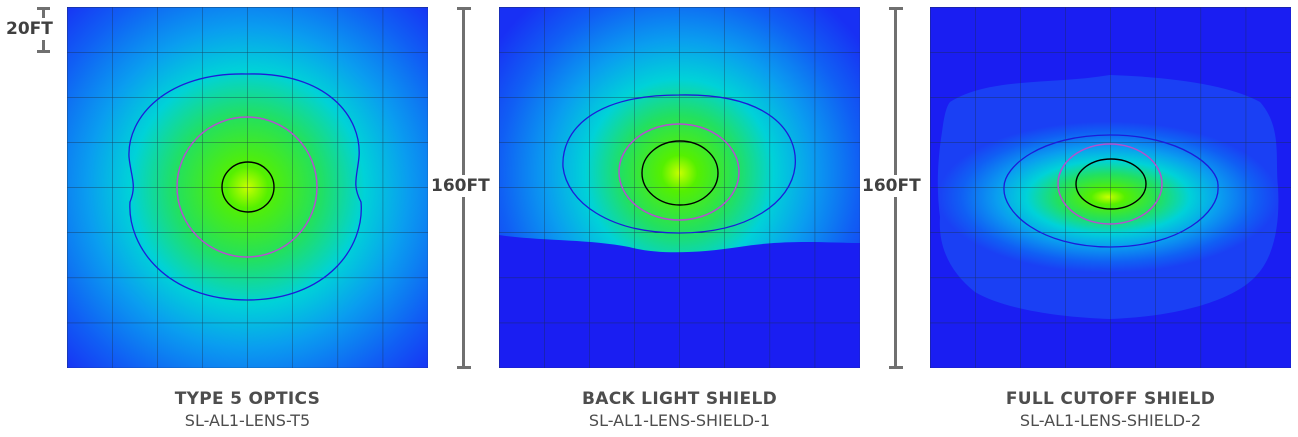 Image resolution: width=1298 pixels, height=437 pixels. I want to click on caption-title: FULL CUTOFF SHIELD, so click(1110, 399).